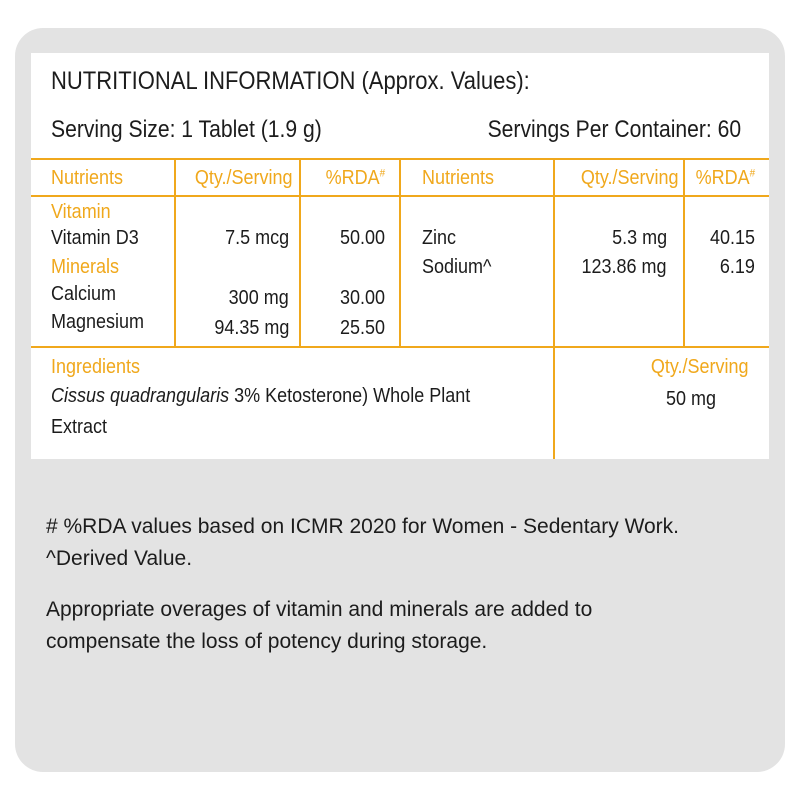 The width and height of the screenshot is (800, 800). Describe the element at coordinates (186, 129) in the screenshot. I see `serving-size: Serving Size: 1 Tablet (1.9 g)` at that location.